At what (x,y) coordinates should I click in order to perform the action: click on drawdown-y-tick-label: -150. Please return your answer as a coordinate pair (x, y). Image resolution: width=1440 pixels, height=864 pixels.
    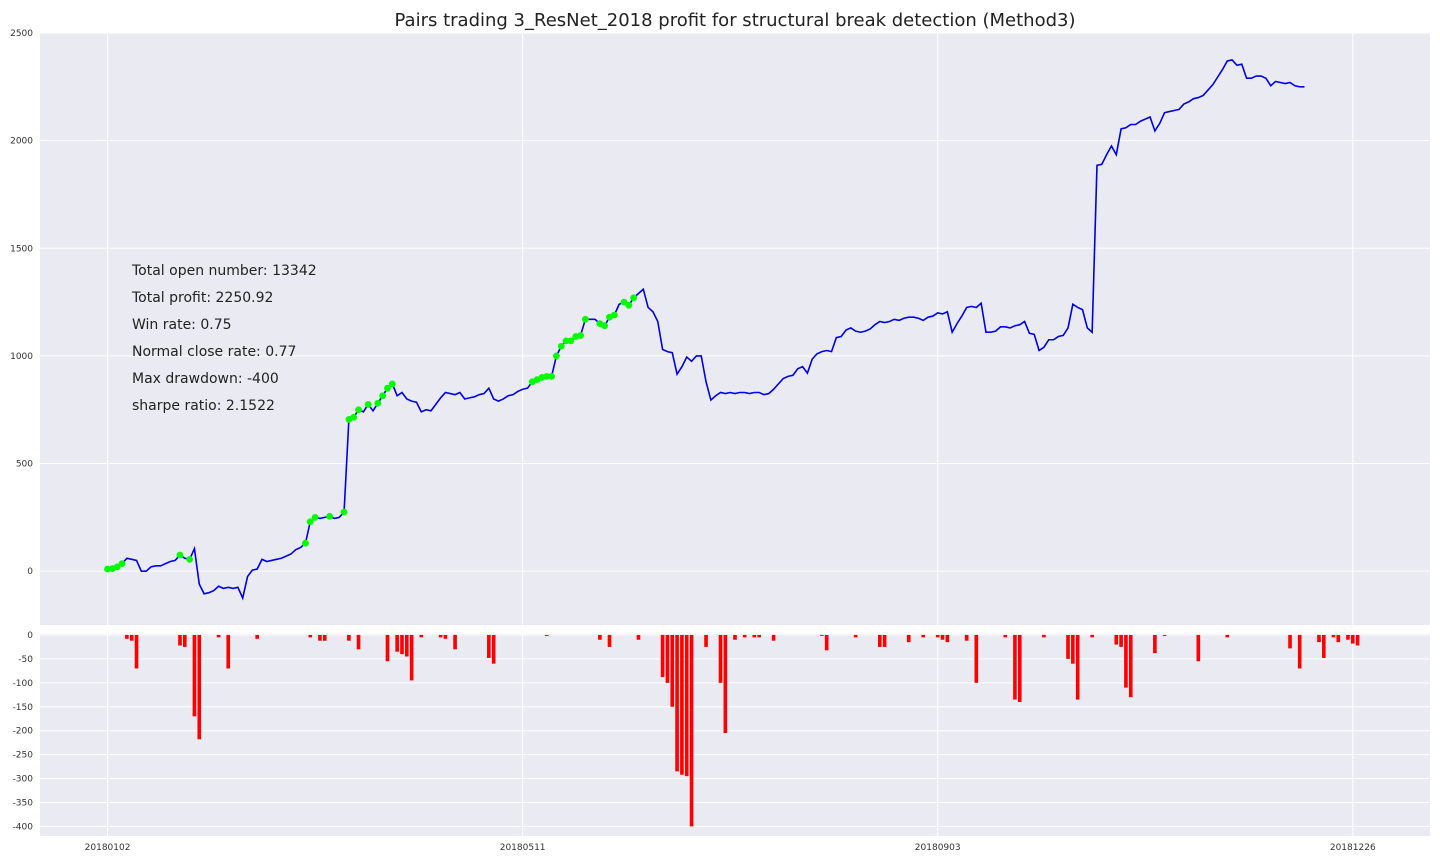
    Looking at the image, I should click on (23, 708).